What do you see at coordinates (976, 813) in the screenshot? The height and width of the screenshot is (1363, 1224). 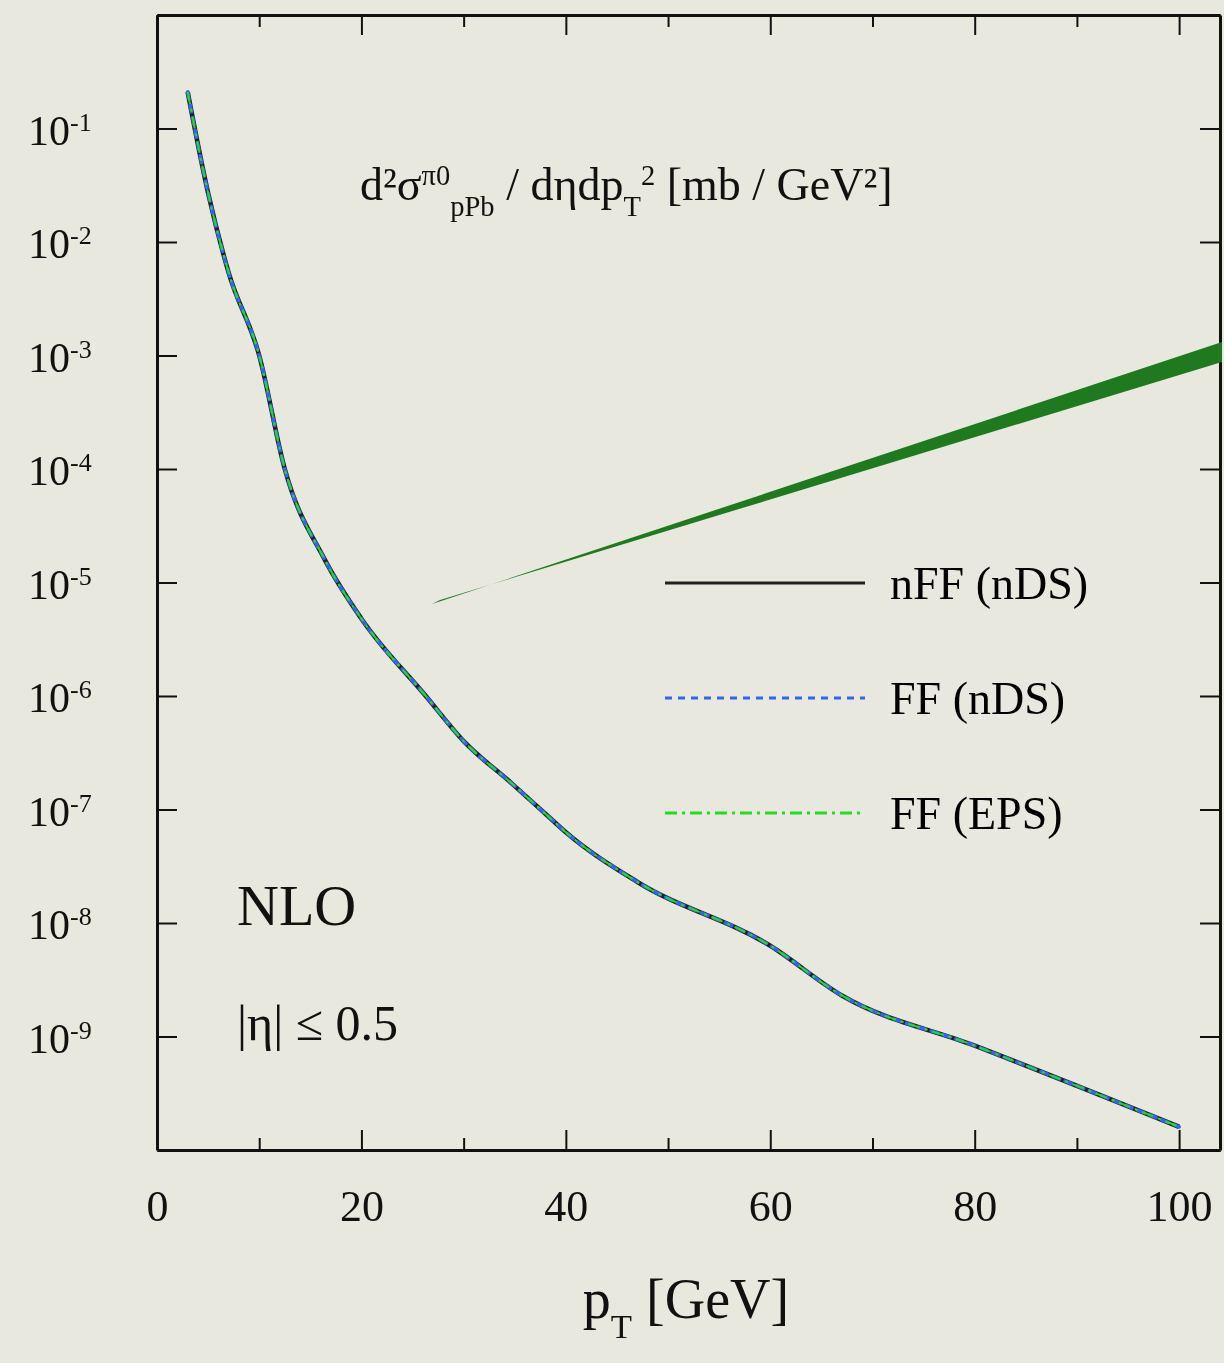 I see `legend-label: FF (EPS)` at bounding box center [976, 813].